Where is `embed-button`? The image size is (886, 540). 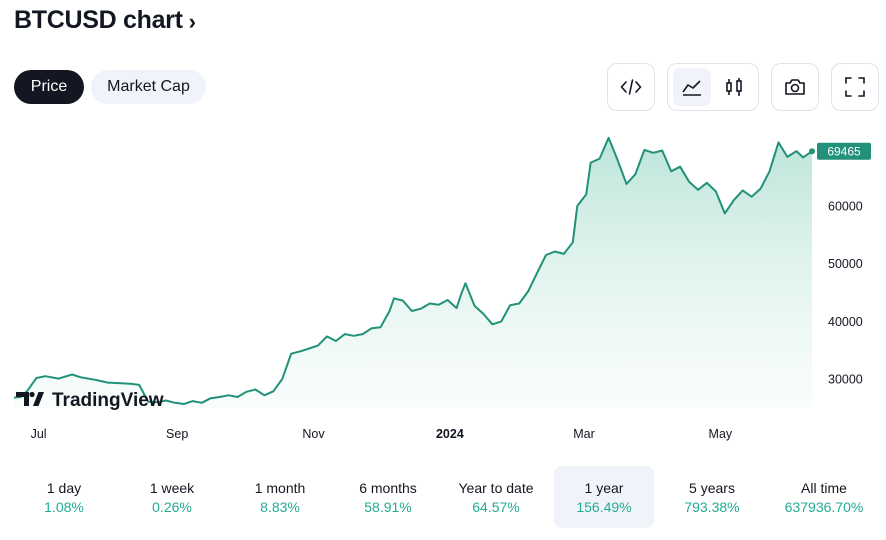 embed-button is located at coordinates (631, 87).